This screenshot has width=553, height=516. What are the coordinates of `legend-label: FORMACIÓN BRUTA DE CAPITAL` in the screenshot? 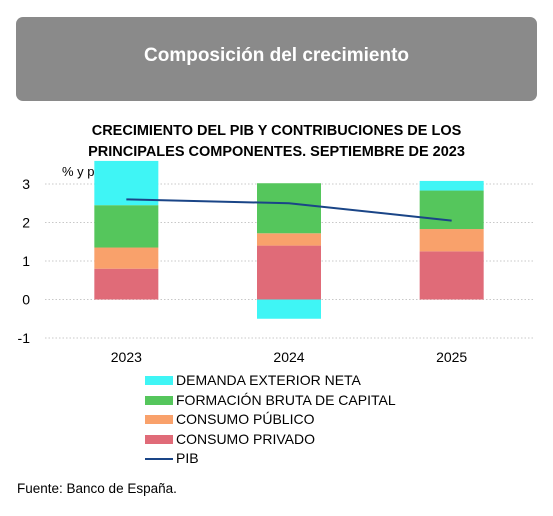 It's located at (286, 399).